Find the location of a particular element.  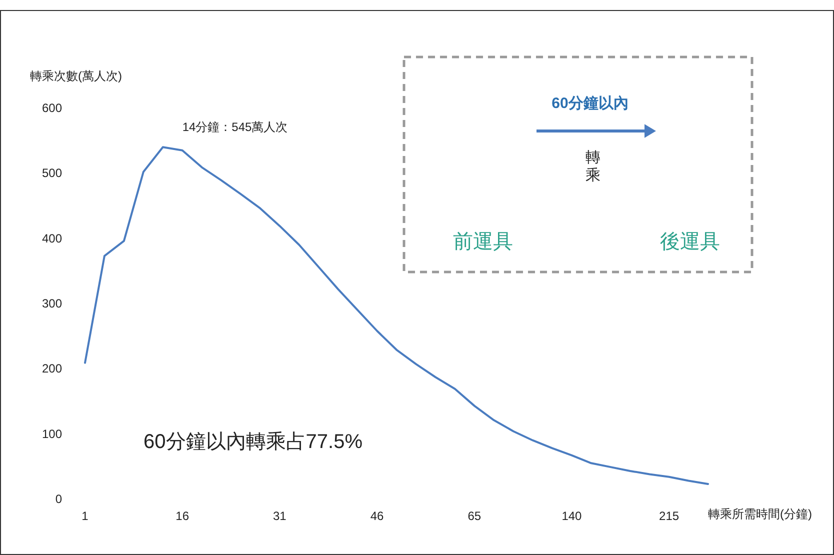

y-tick-label: 500 is located at coordinates (52, 173).